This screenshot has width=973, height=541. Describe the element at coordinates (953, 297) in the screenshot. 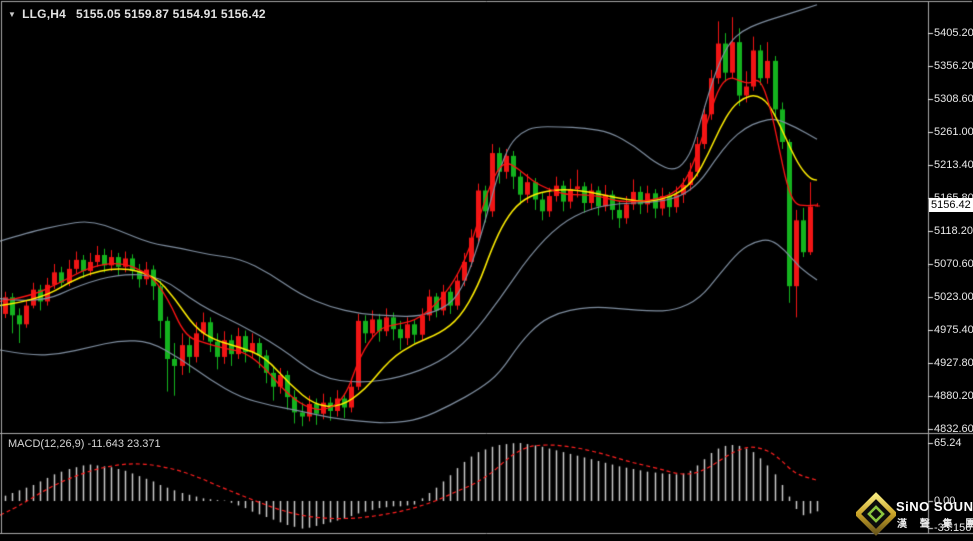

I see `price-axis-label: 5023.00` at that location.